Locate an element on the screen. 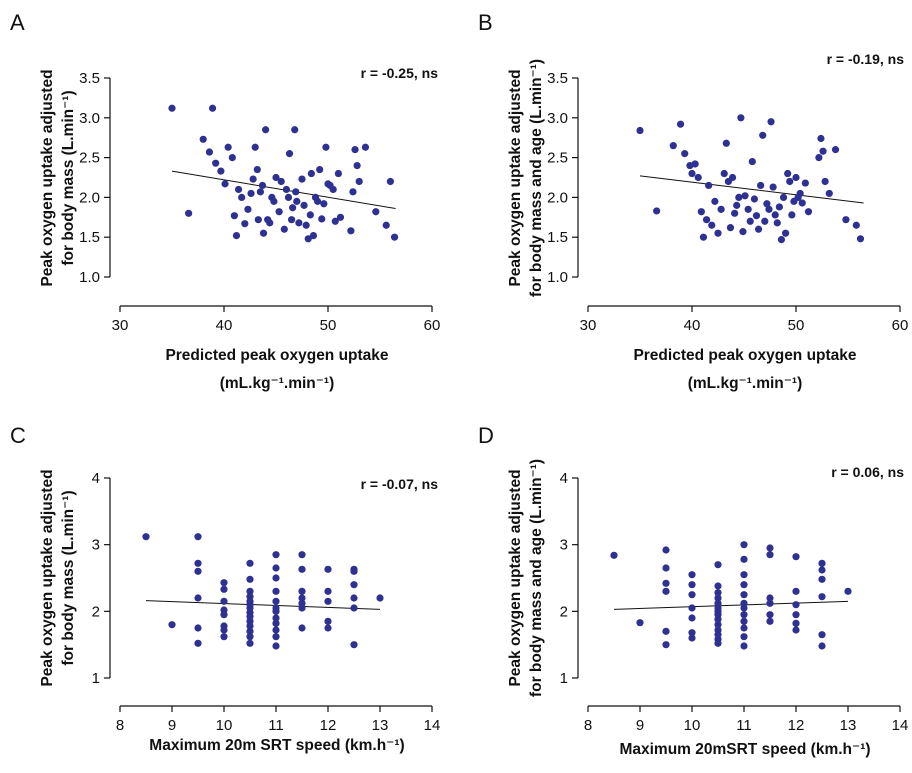 The height and width of the screenshot is (773, 912). x-tick-label: 11 is located at coordinates (744, 725).